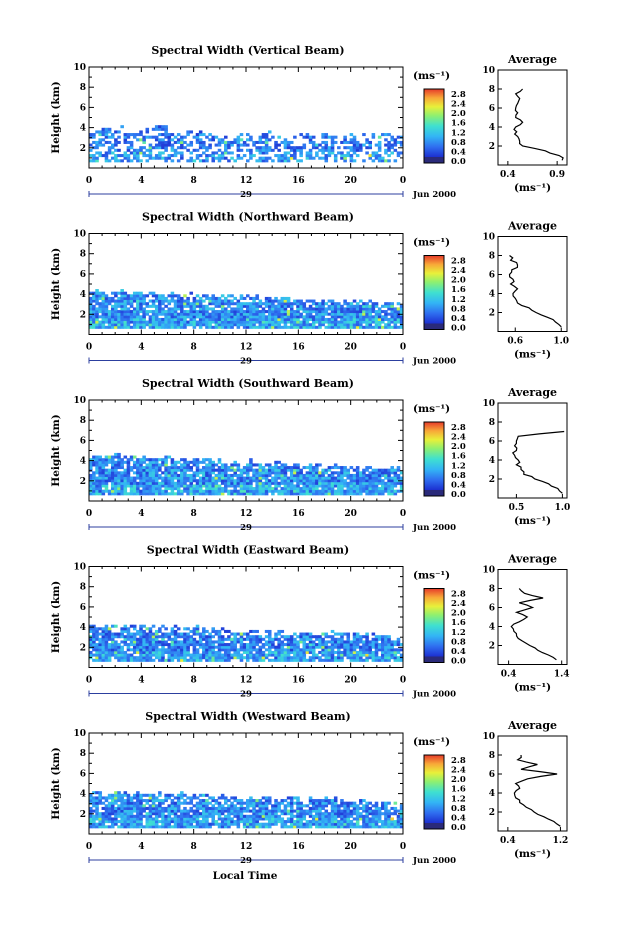 This screenshot has height=929, width=624. What do you see at coordinates (350, 181) in the screenshot?
I see `x-tick-label: 20` at bounding box center [350, 181].